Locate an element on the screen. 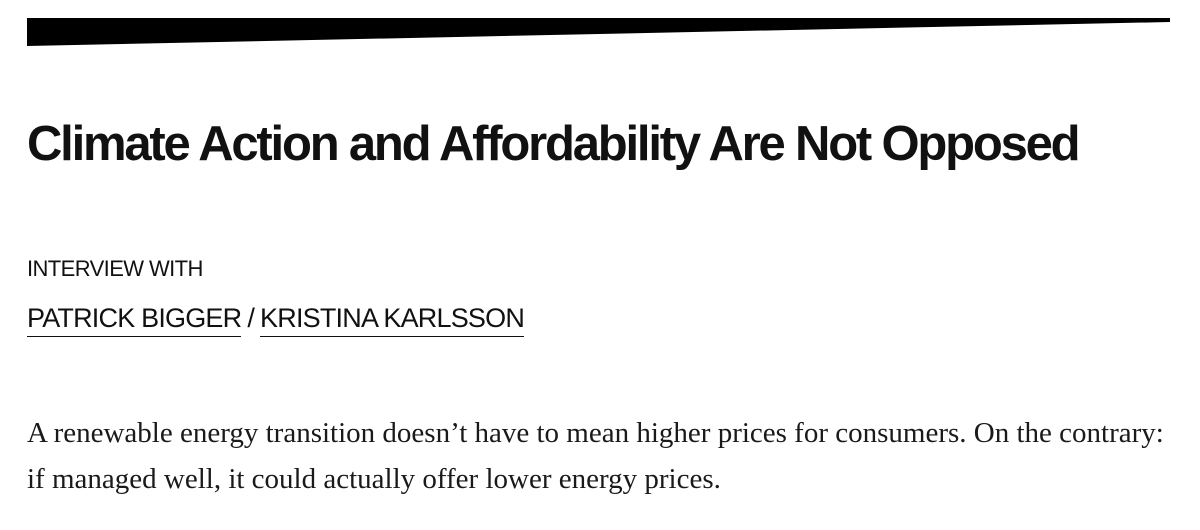  author-link-patrick-bigger: PATRICK BIGGER is located at coordinates (134, 320).